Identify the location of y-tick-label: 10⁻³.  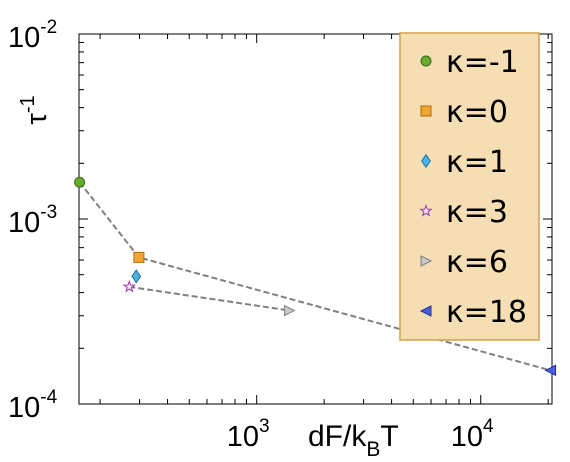
(32, 220).